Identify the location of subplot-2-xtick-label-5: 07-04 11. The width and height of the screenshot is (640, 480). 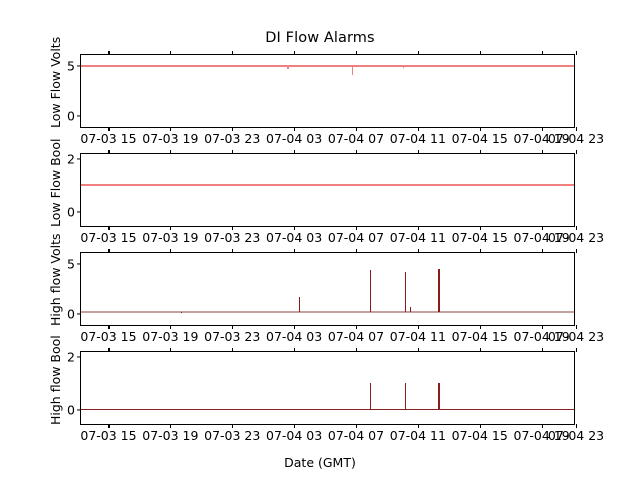
(417, 336).